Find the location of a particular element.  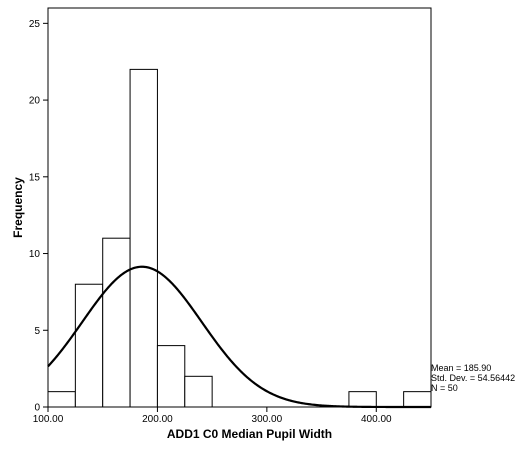

stats-n: N = 50 is located at coordinates (444, 388).